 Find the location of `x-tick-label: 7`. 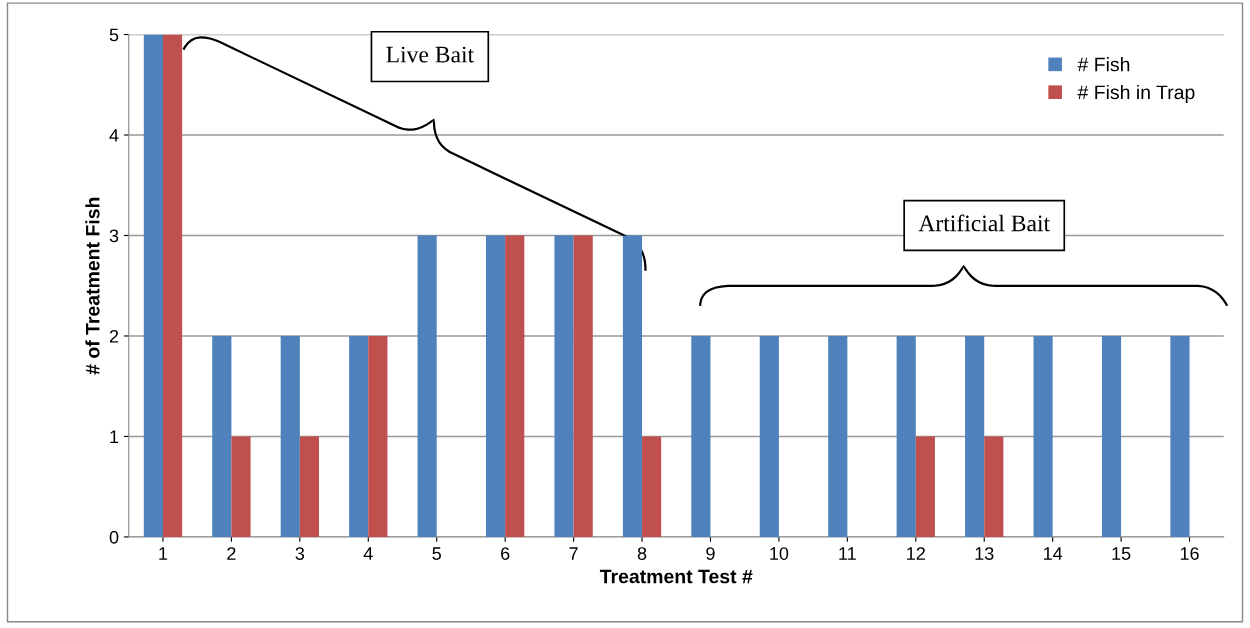

x-tick-label: 7 is located at coordinates (573, 553).